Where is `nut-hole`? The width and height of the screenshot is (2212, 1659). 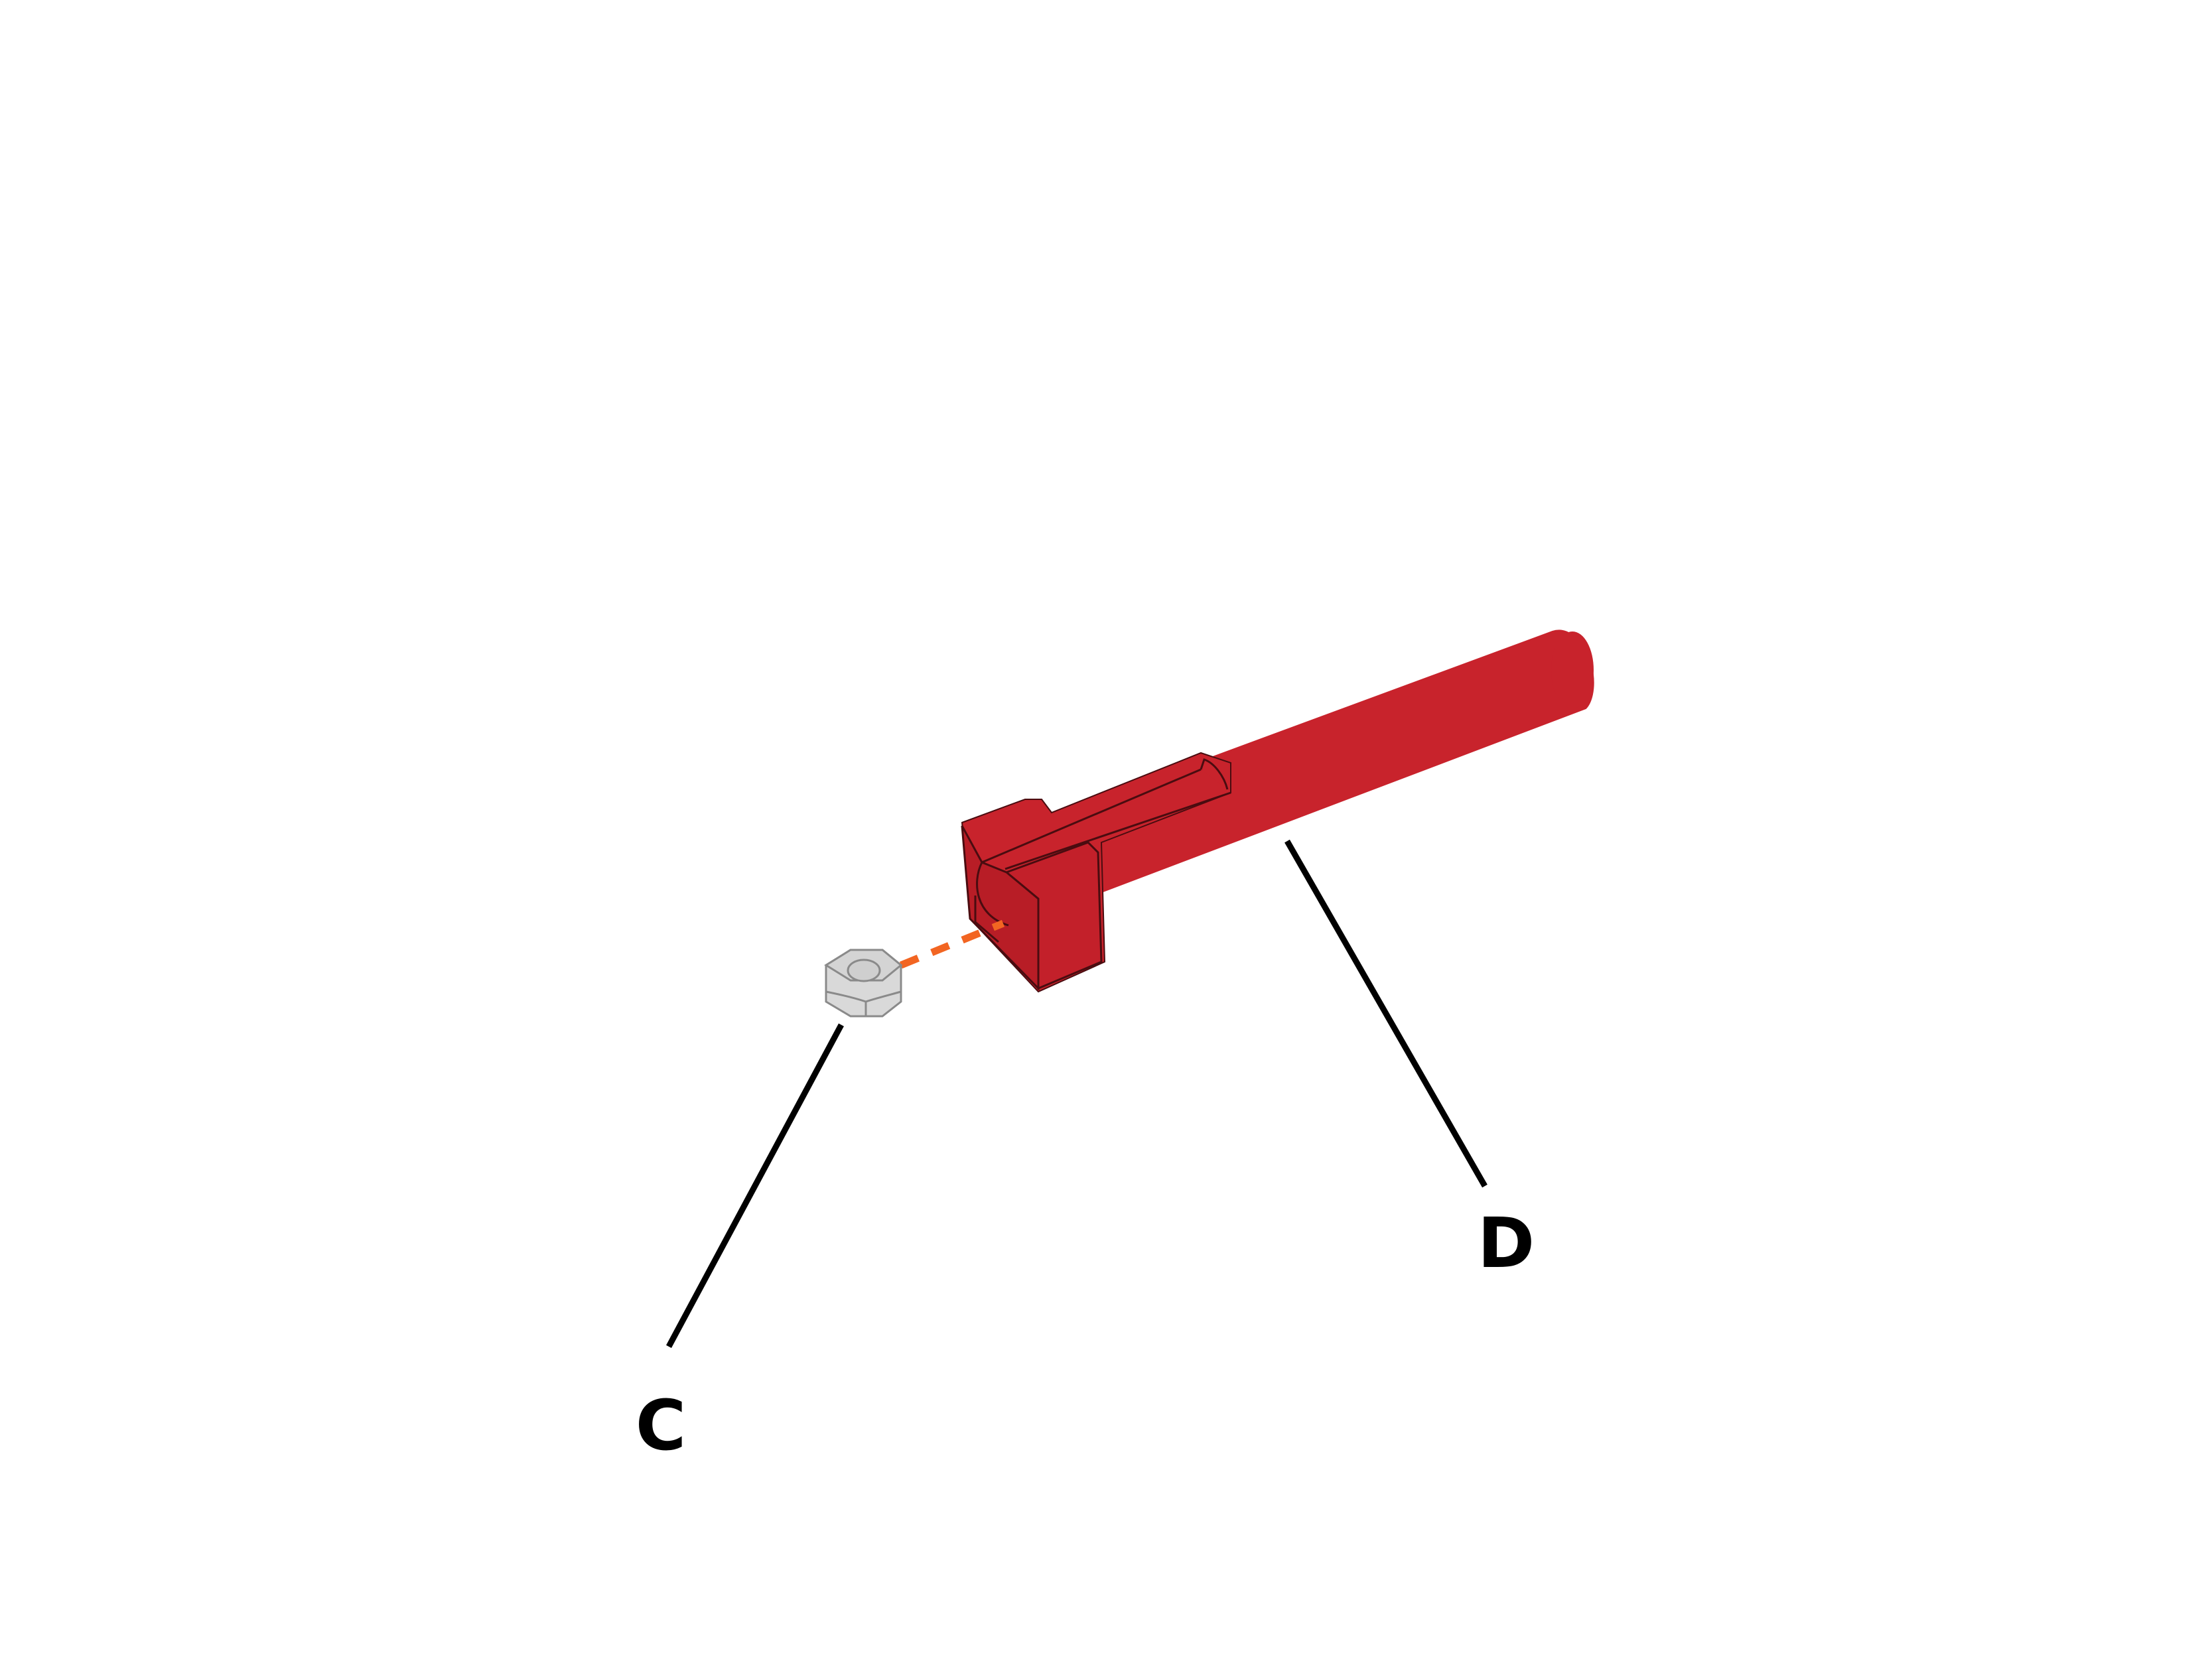 nut-hole is located at coordinates (864, 970).